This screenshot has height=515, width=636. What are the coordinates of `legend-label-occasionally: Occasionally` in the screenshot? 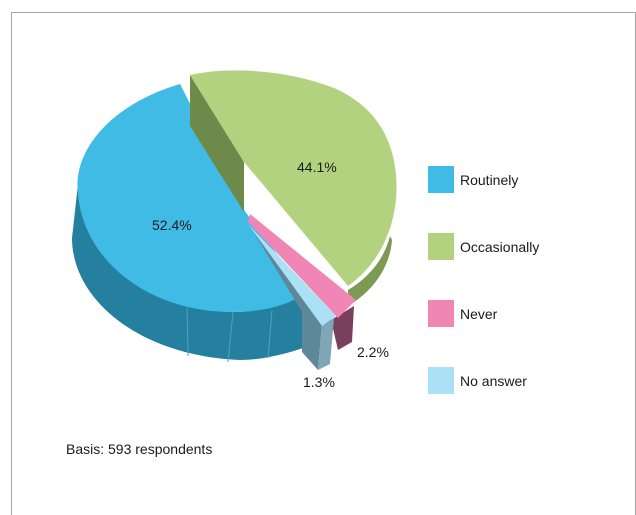 It's located at (499, 247).